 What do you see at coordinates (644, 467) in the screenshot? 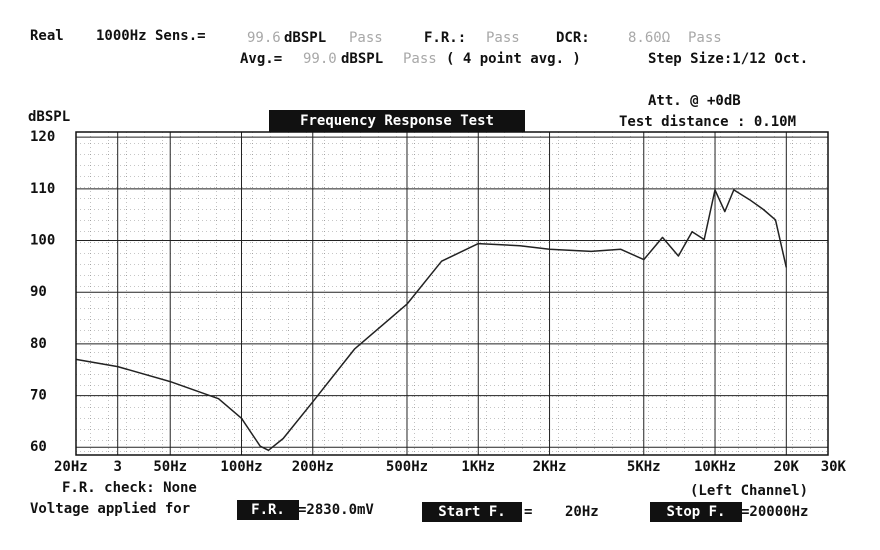
I see `x-tick-label: 5KHz` at bounding box center [644, 467].